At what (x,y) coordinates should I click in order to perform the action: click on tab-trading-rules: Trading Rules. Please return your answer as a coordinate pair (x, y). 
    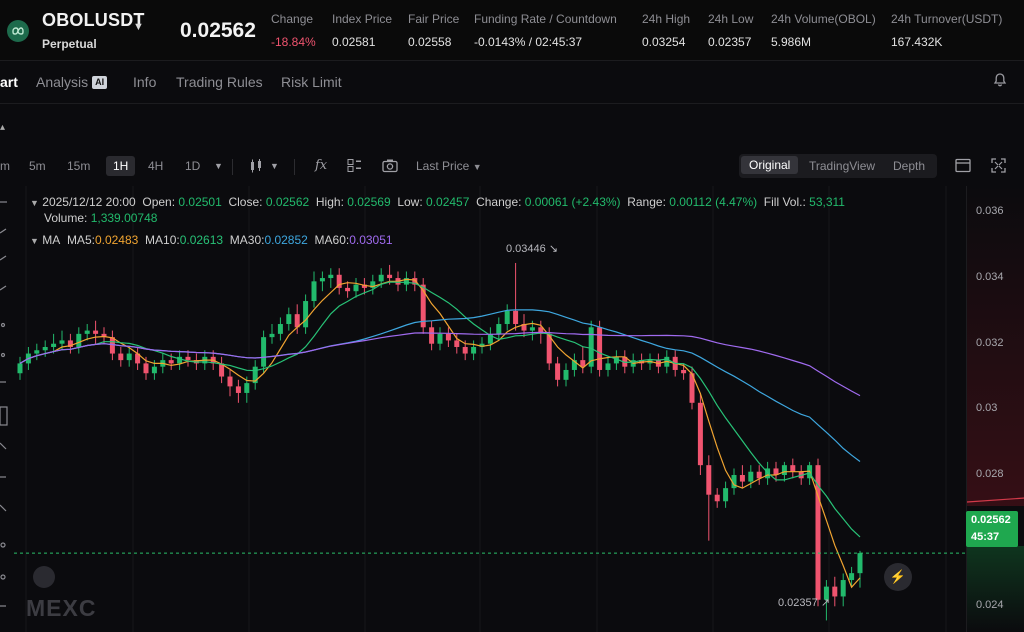
    Looking at the image, I should click on (219, 82).